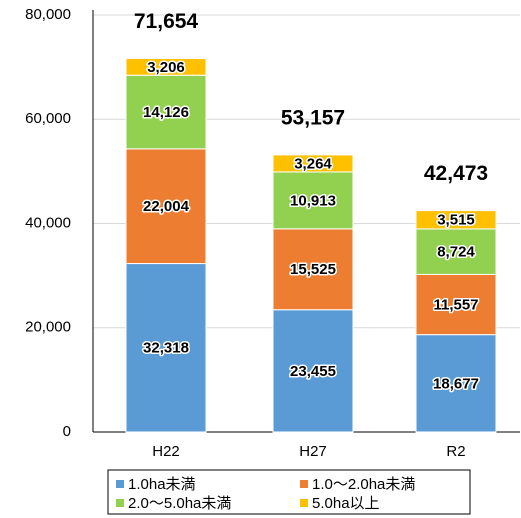  I want to click on data-label: 18,677, so click(456, 383).